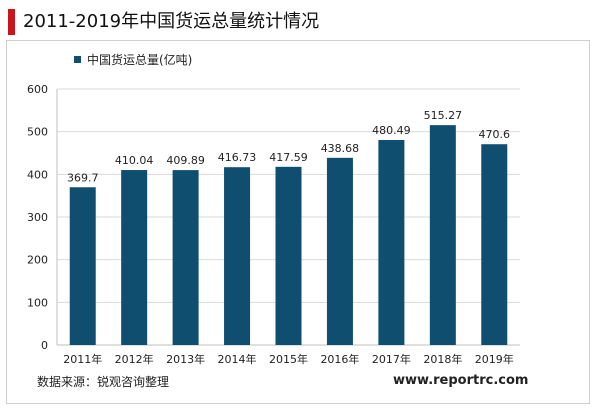  I want to click on y-tick-label: 600, so click(37, 89).